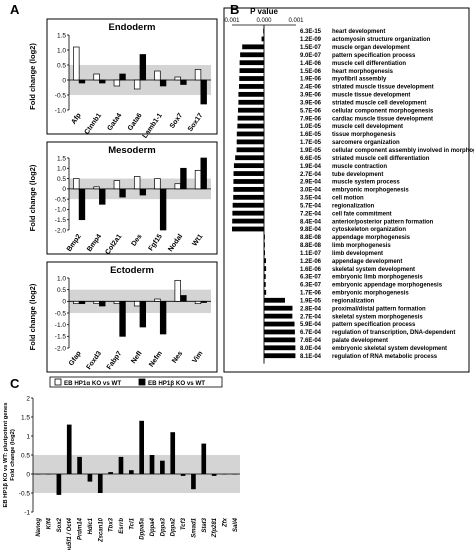  What do you see at coordinates (132, 317) in the screenshot?
I see `chart-frame` at bounding box center [132, 317].